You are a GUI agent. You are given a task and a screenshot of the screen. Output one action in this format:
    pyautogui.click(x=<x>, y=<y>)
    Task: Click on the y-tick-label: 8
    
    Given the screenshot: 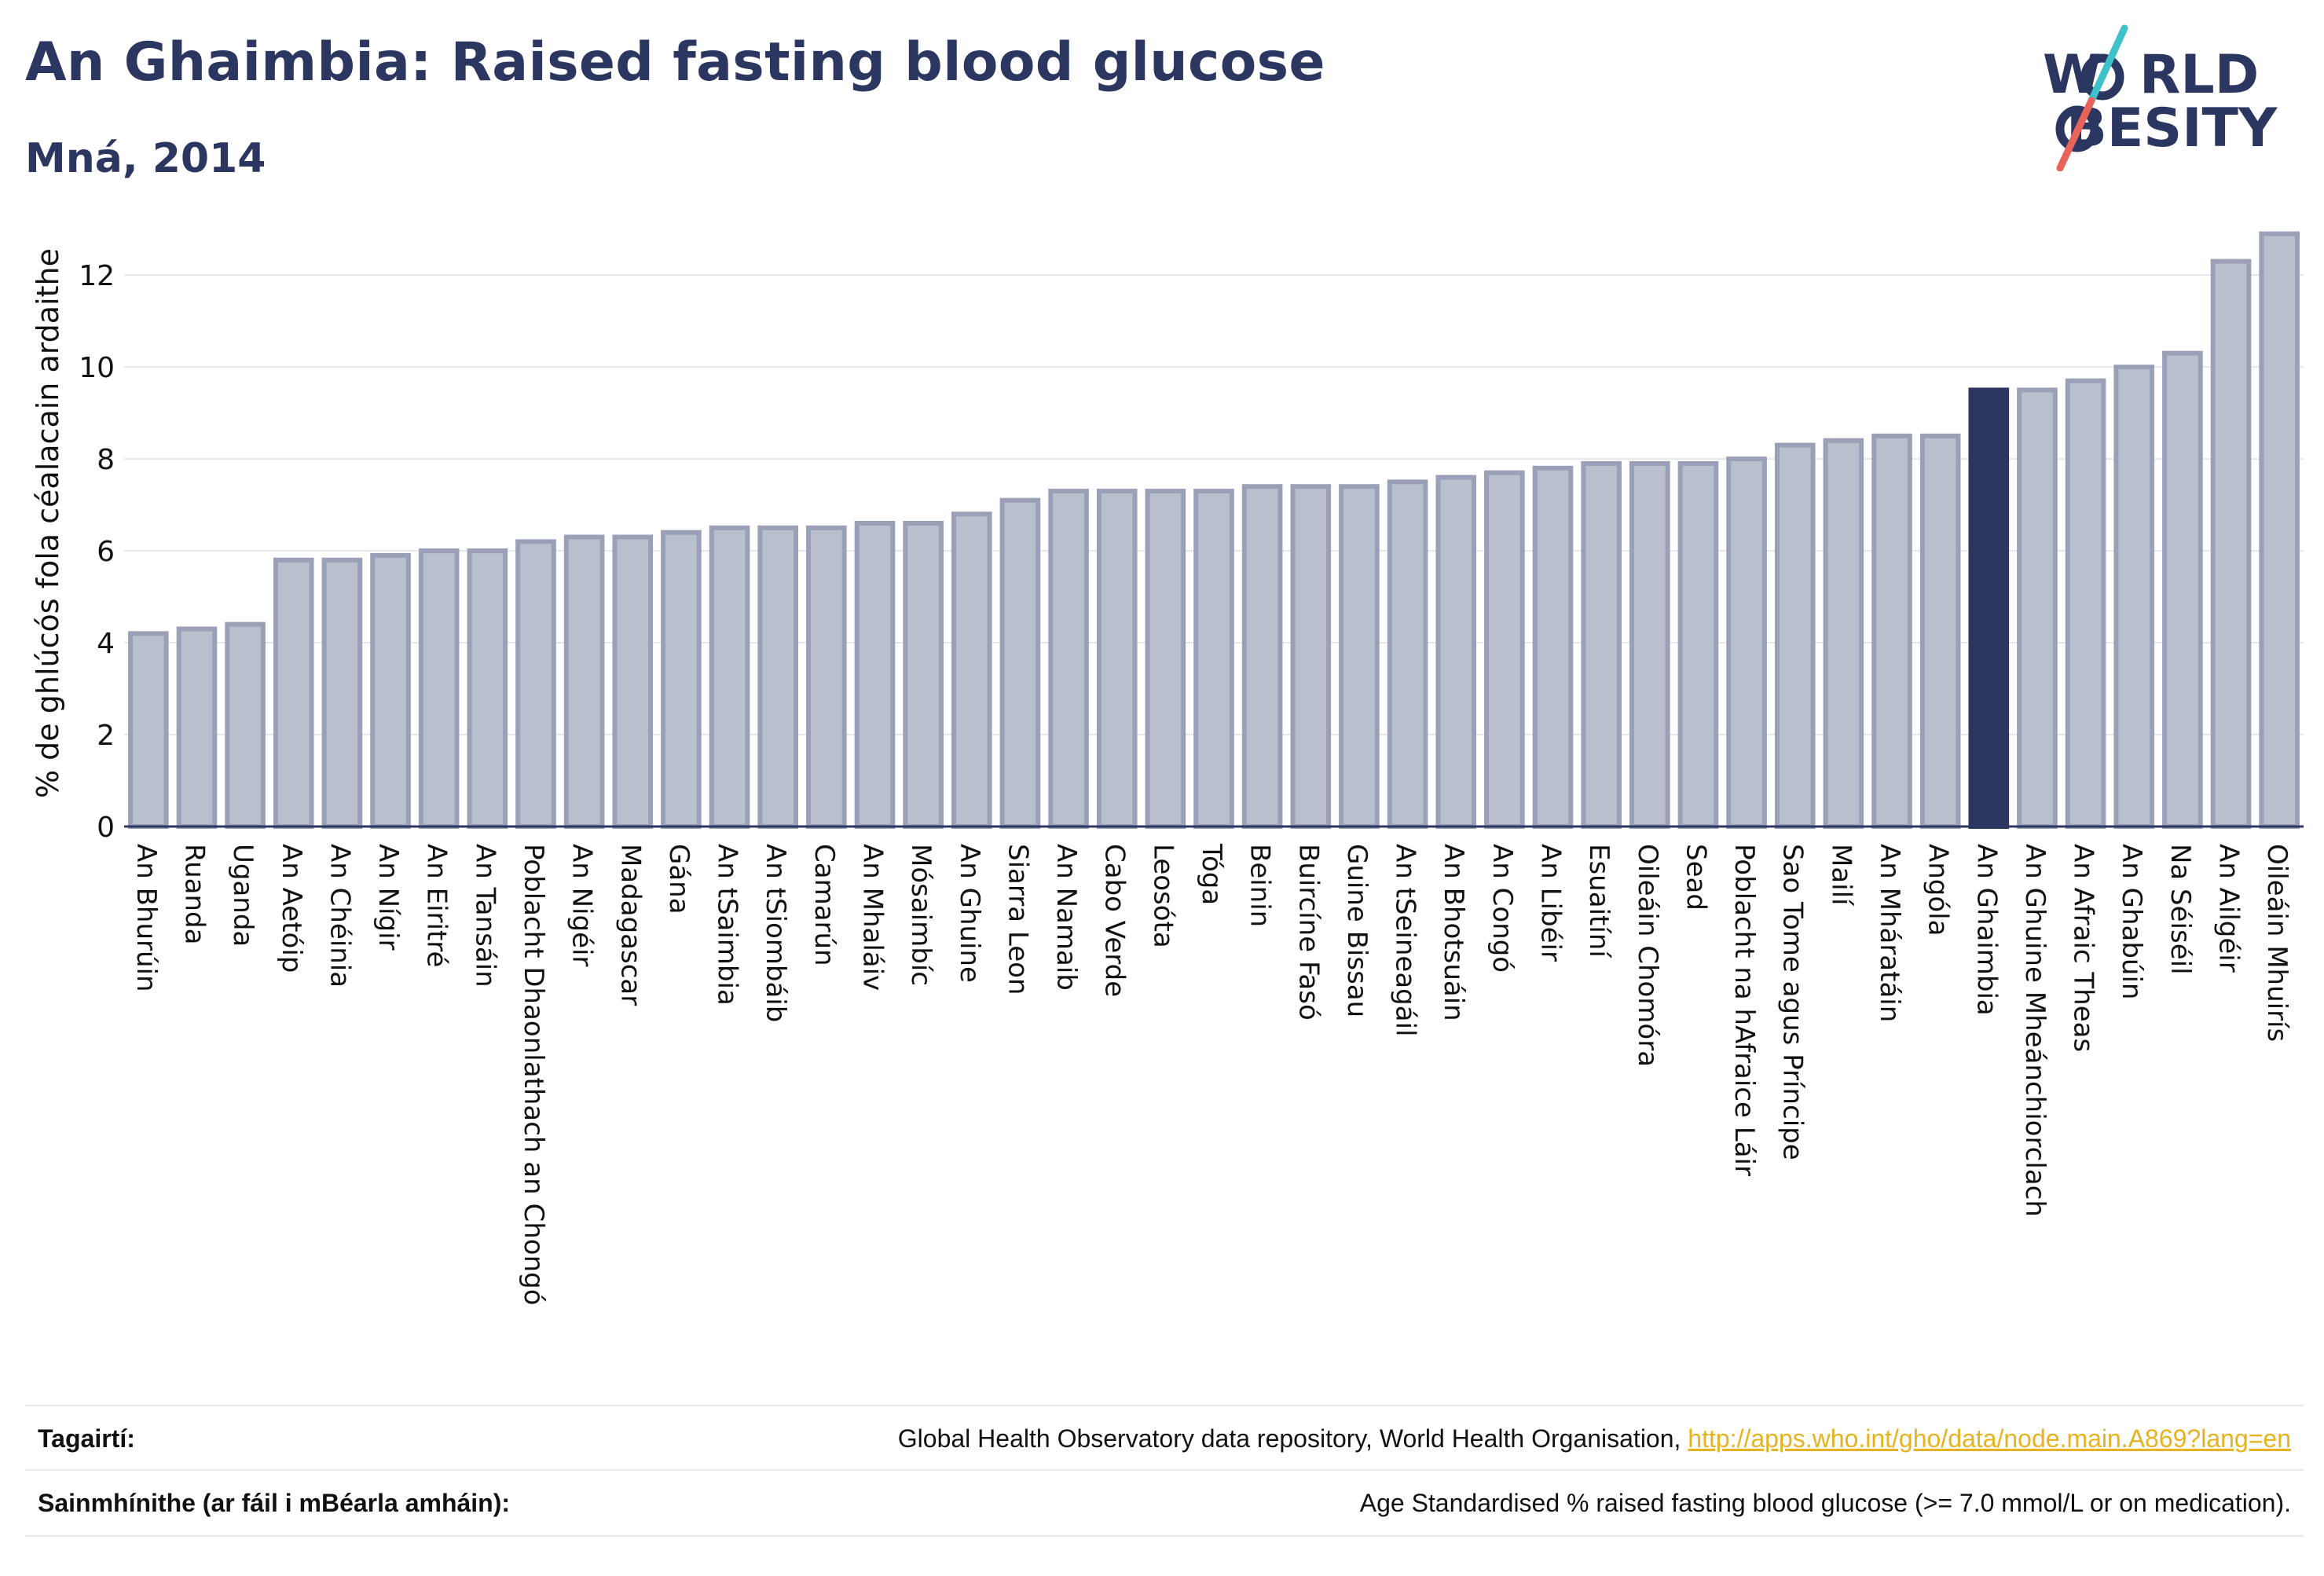 What is the action you would take?
    pyautogui.click(x=106, y=460)
    